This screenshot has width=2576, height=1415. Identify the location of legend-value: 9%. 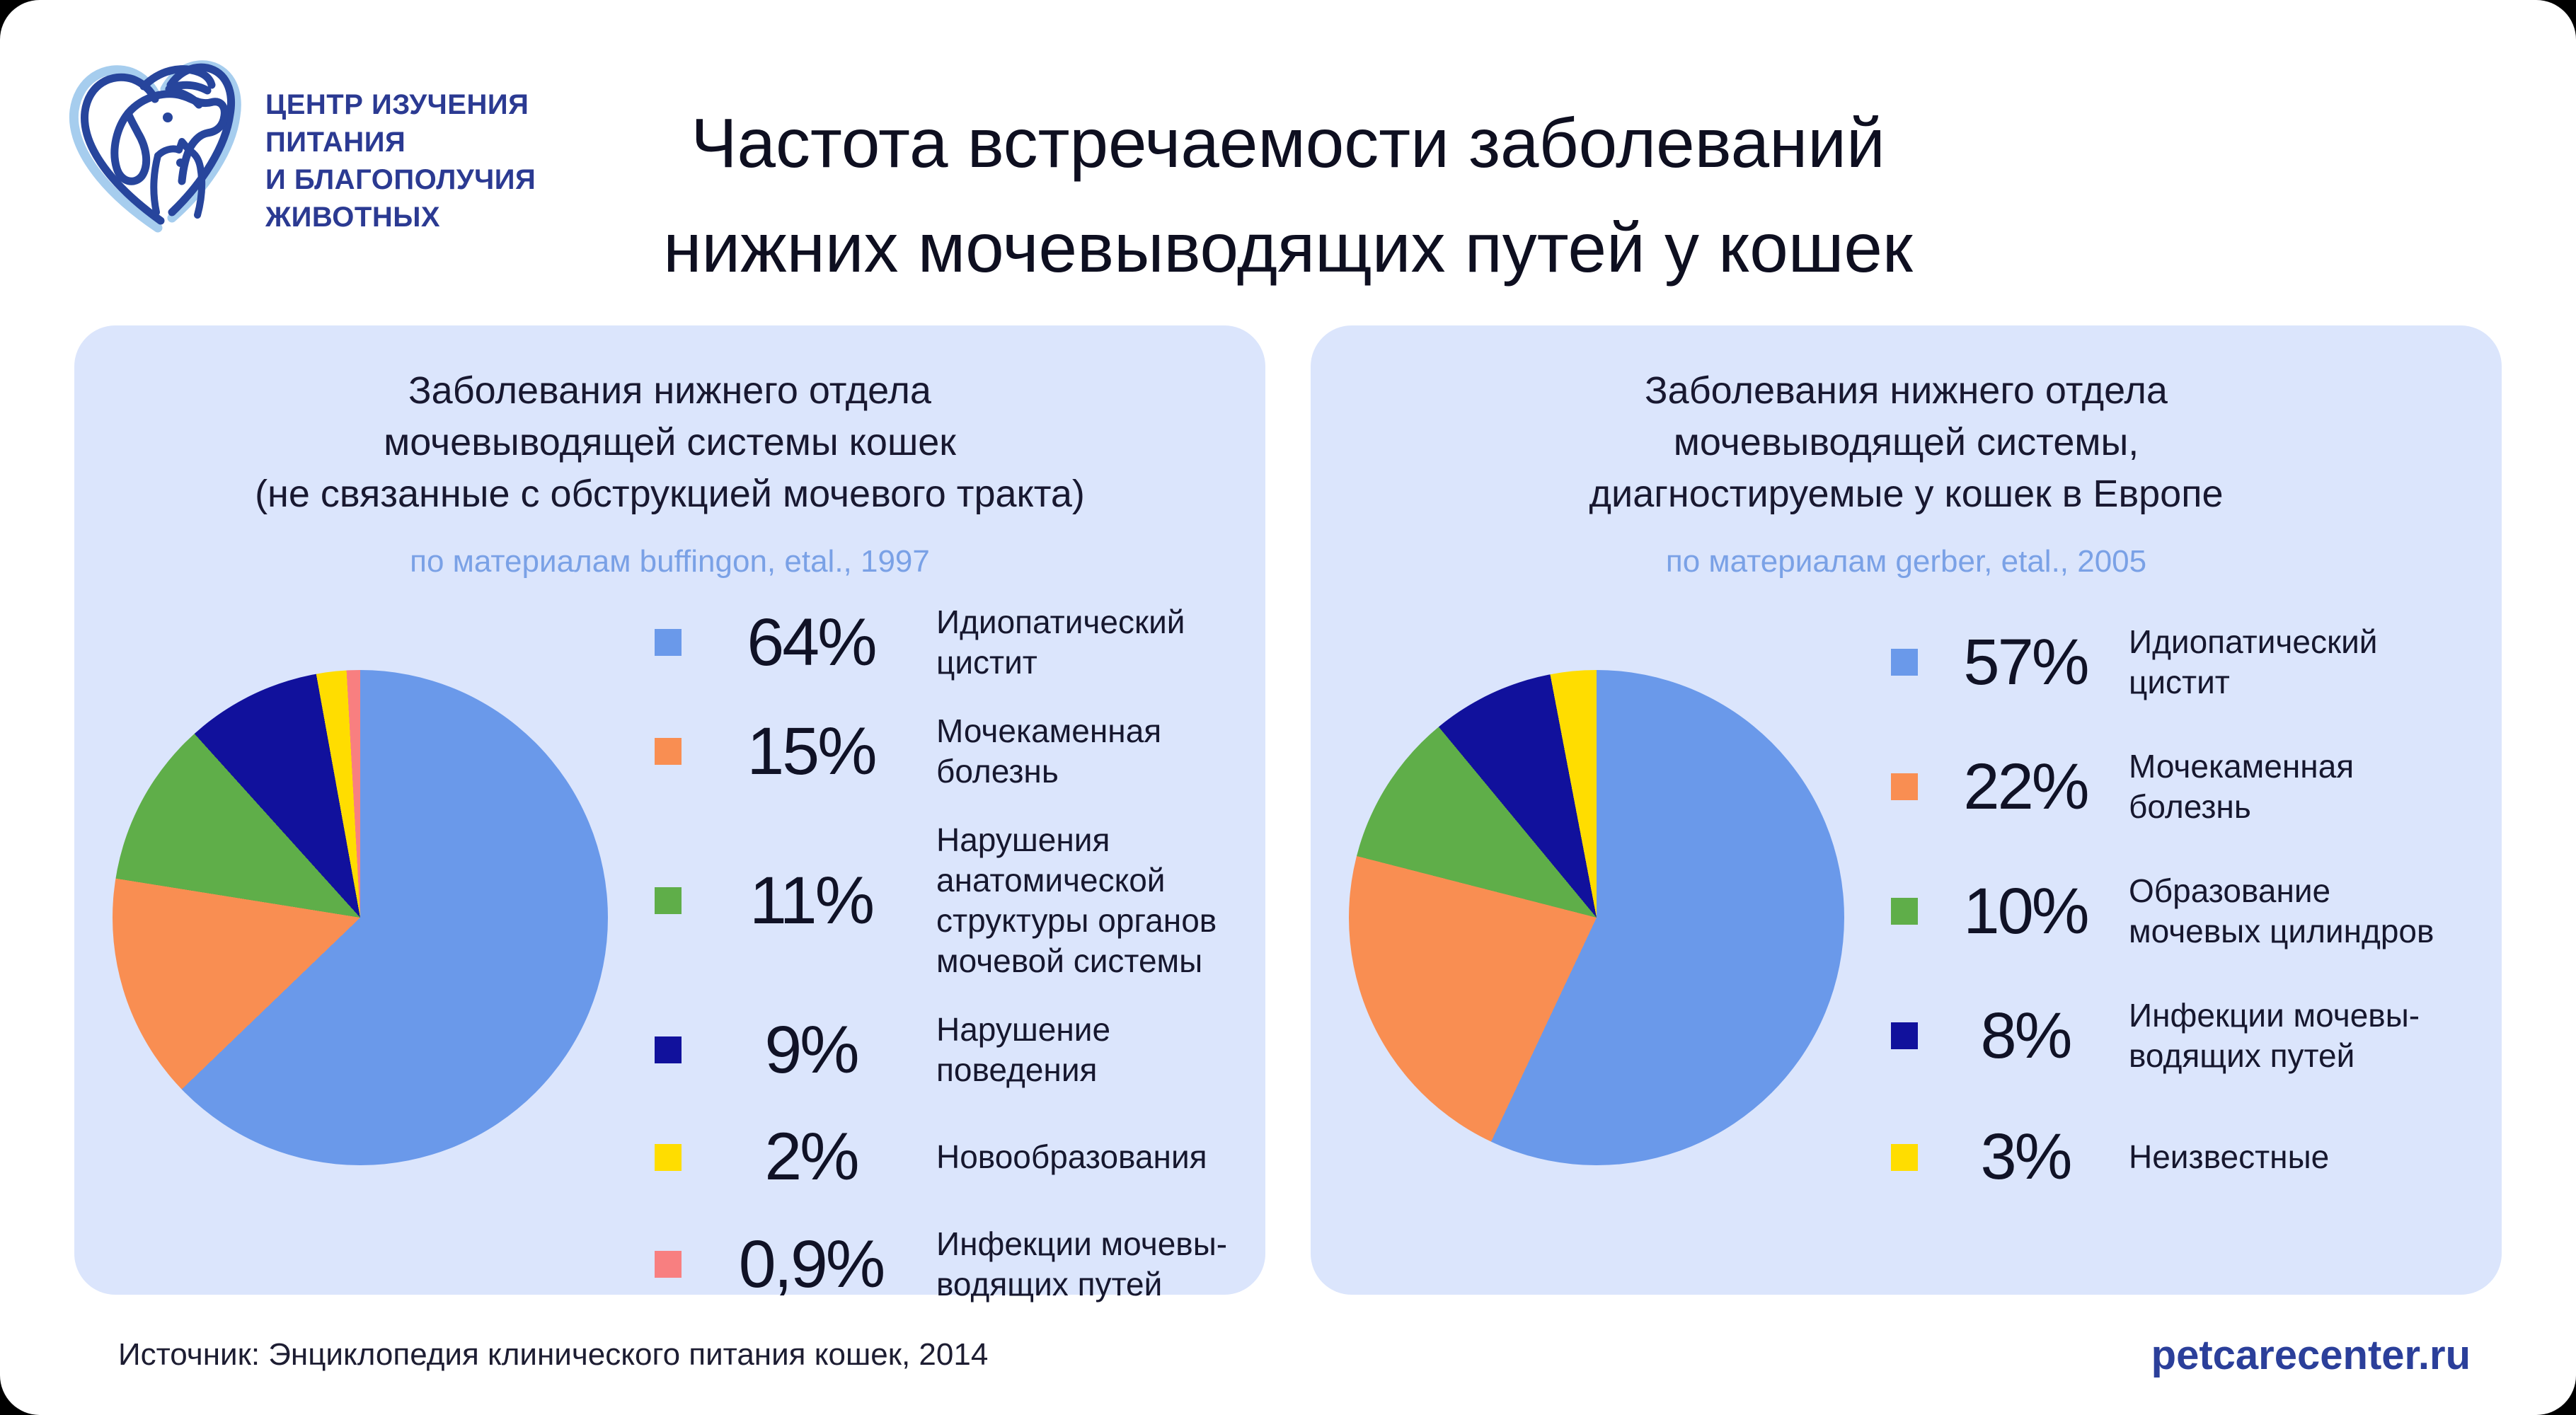
(812, 1049).